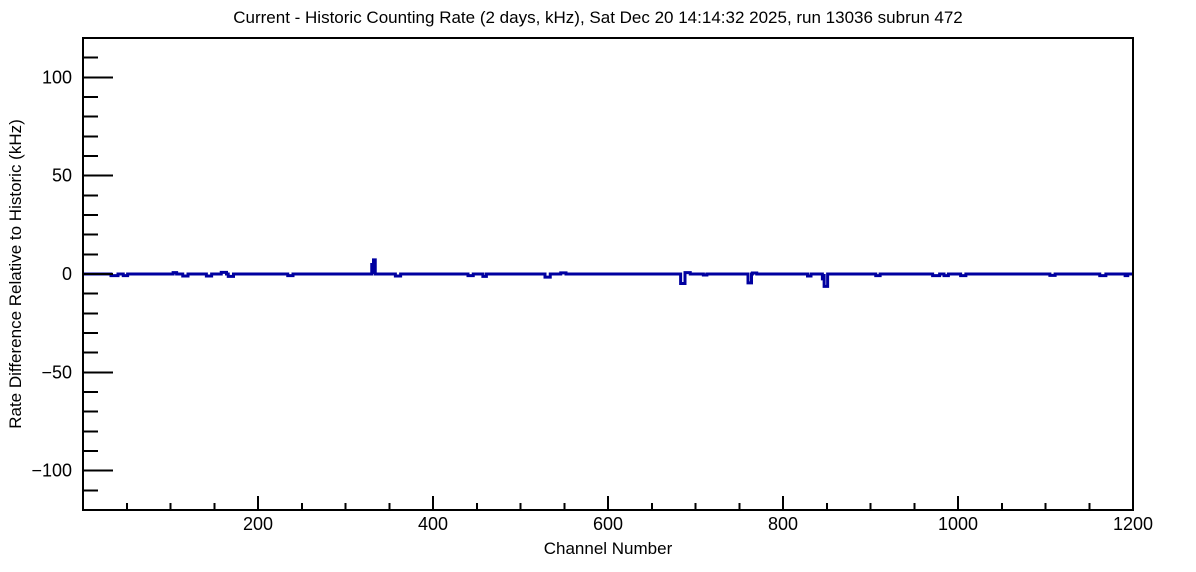 The height and width of the screenshot is (572, 1196). What do you see at coordinates (608, 524) in the screenshot?
I see `x-tick-label: 600` at bounding box center [608, 524].